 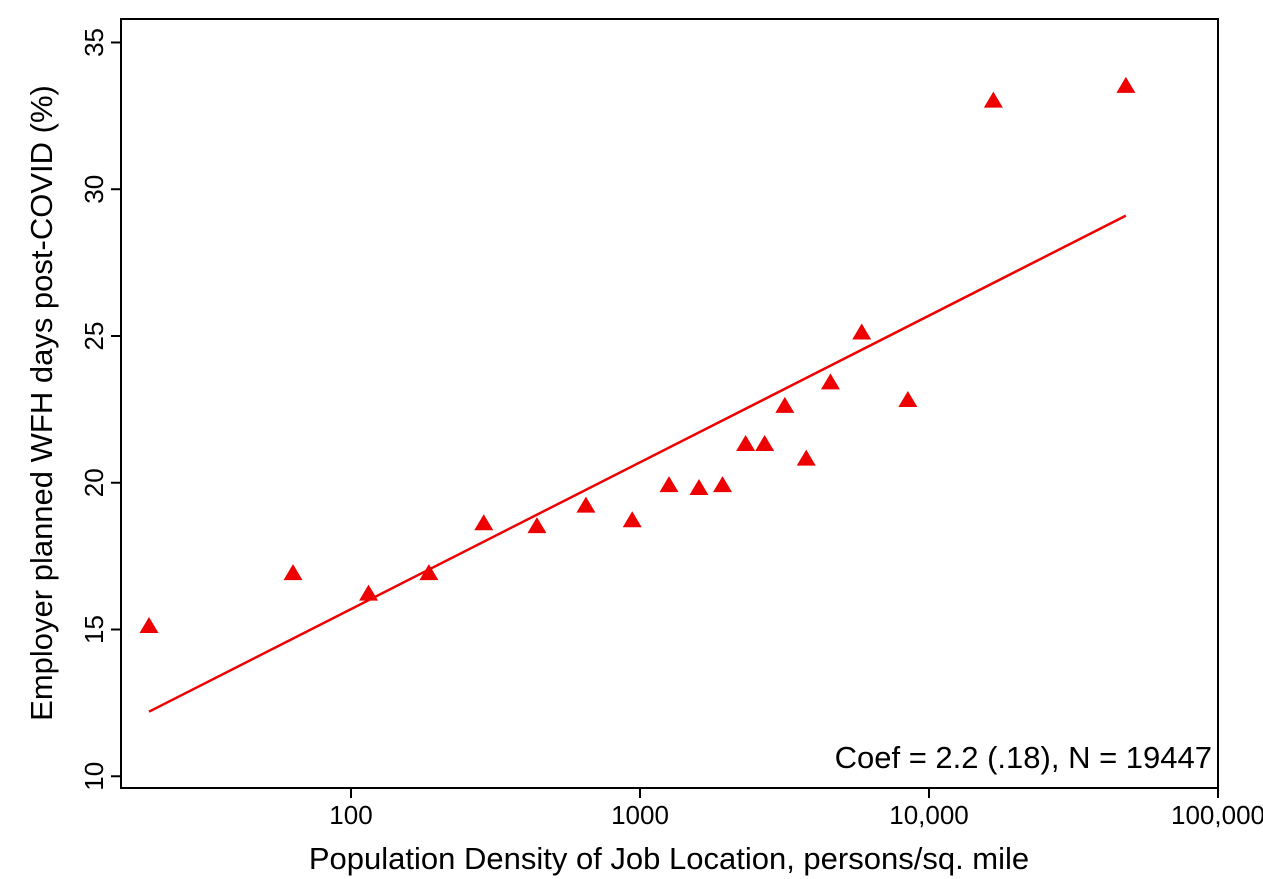 I want to click on x-axis: 100 1000 10,000 100,000, so click(x=796, y=809).